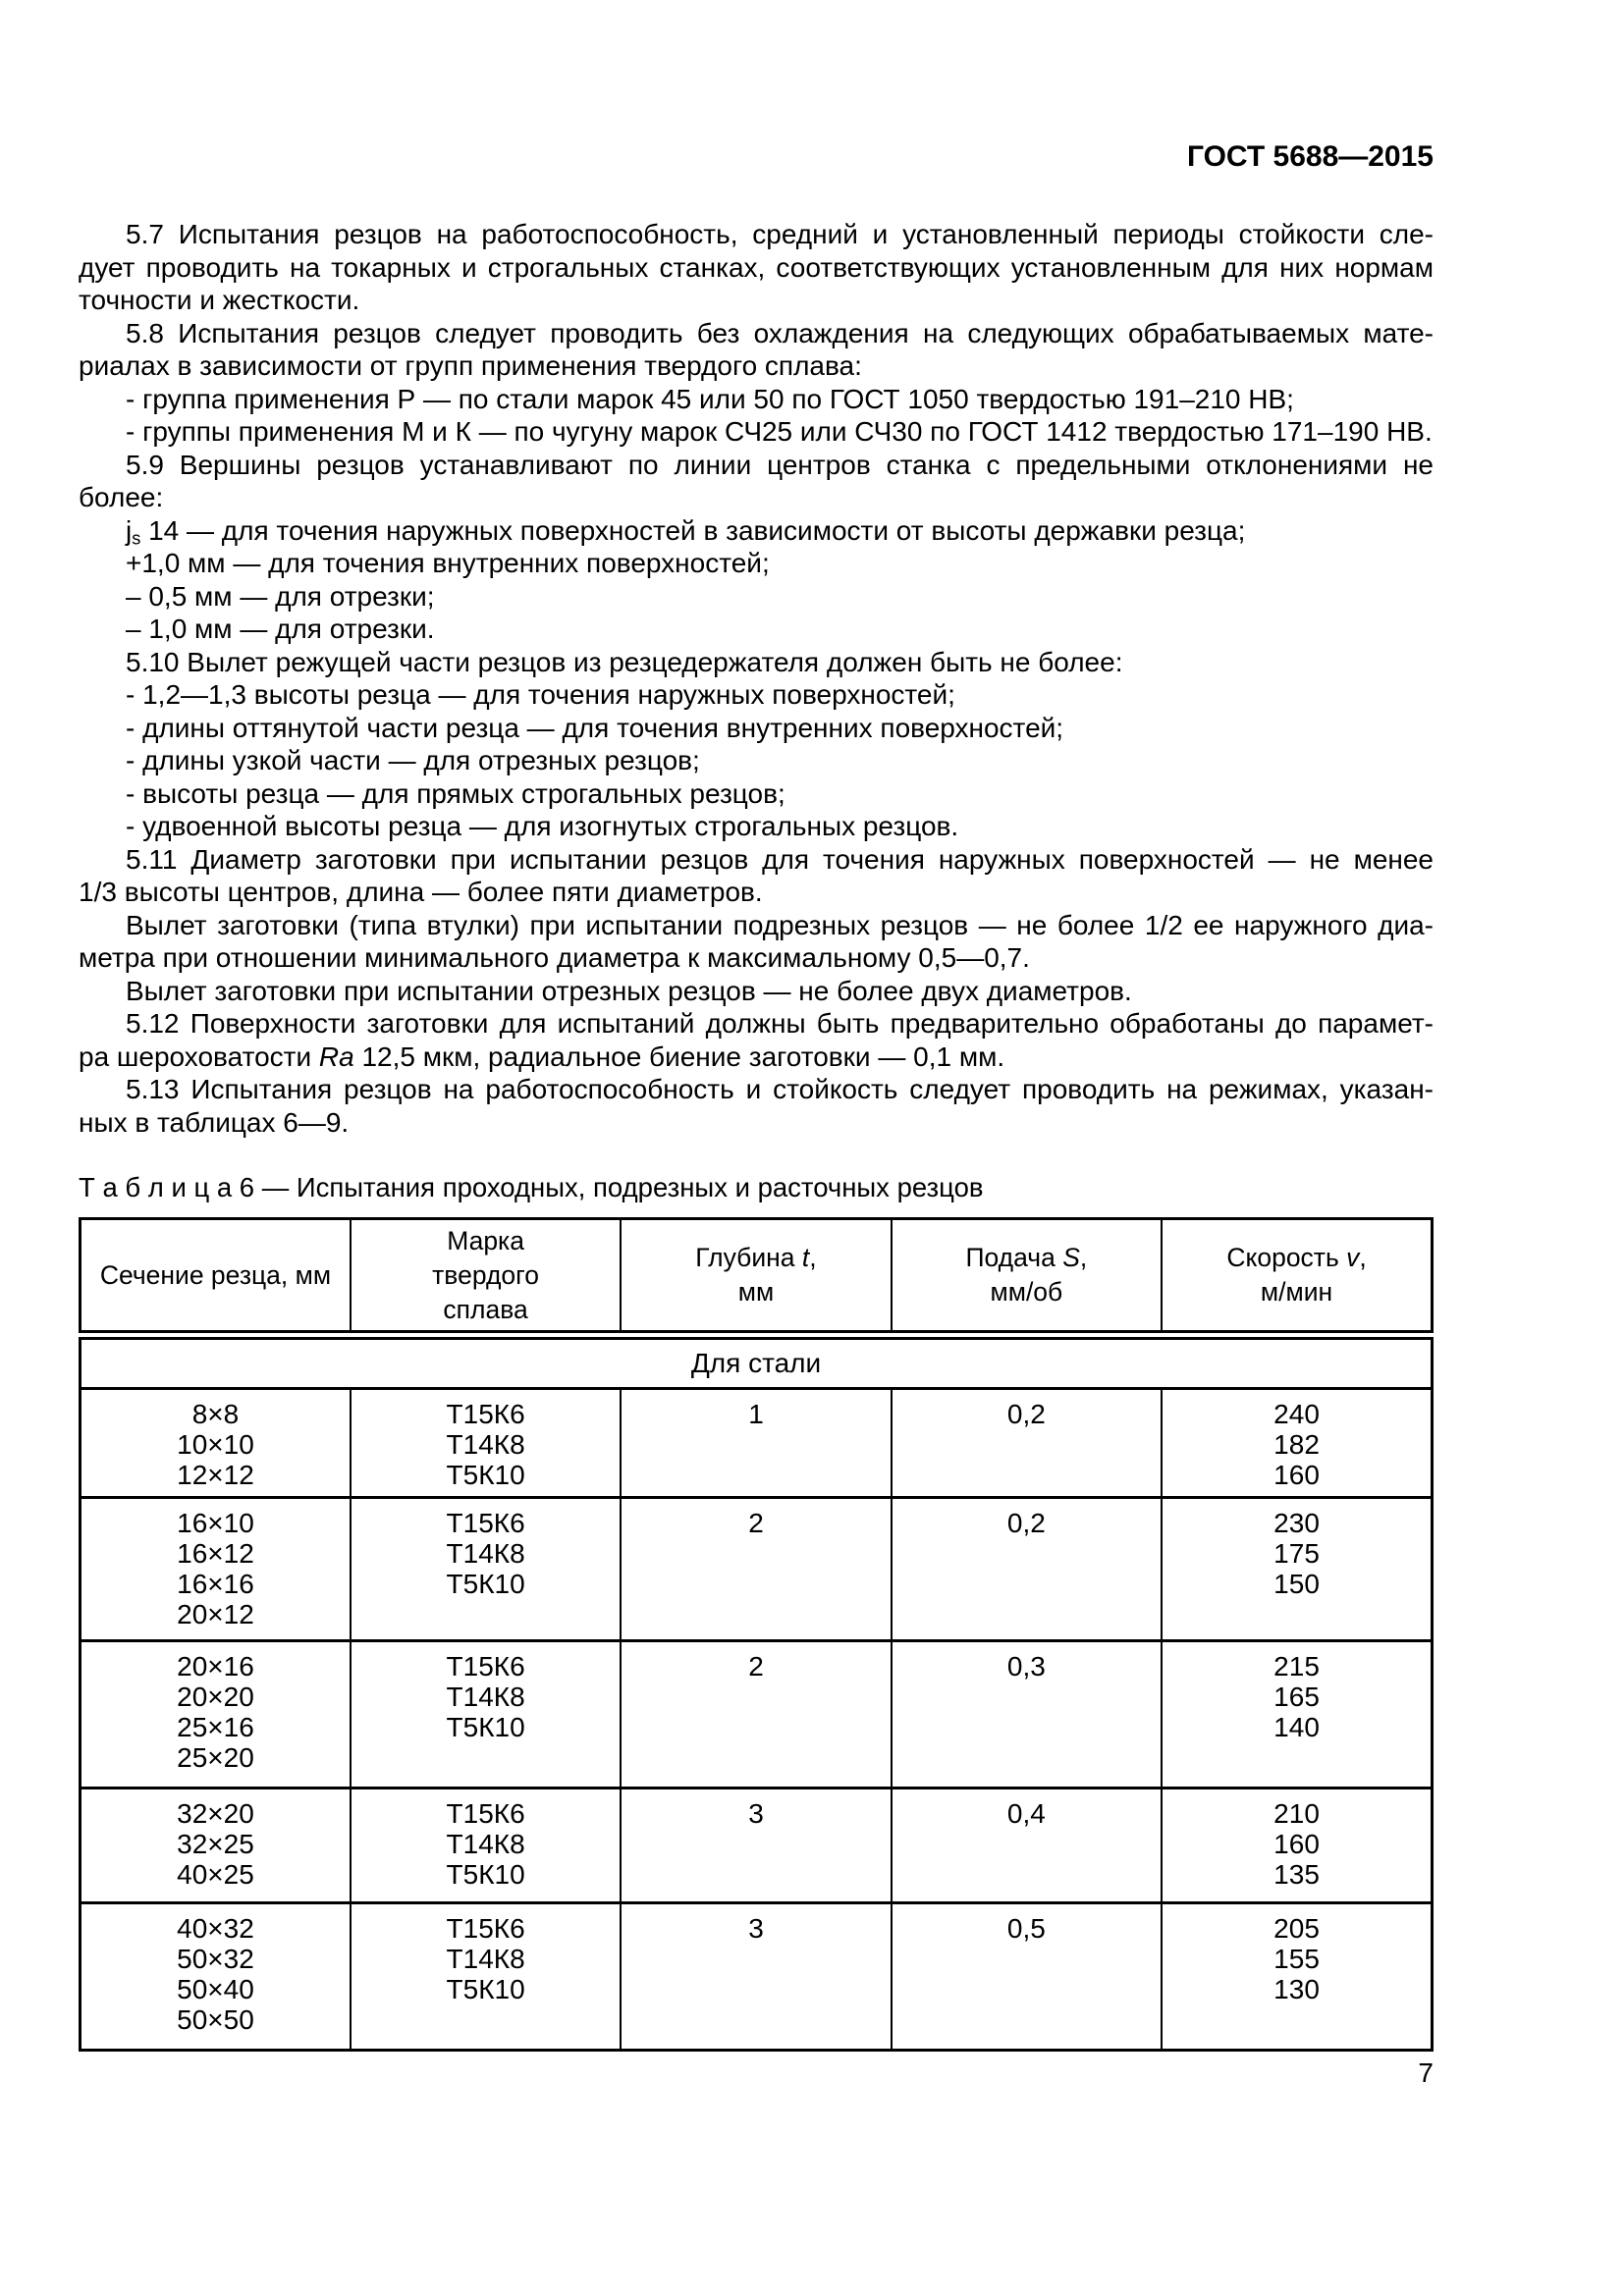 Image resolution: width=1624 pixels, height=2296 pixels. Describe the element at coordinates (215, 1278) in the screenshot. I see `col-header-section: Сечение резца, мм` at that location.